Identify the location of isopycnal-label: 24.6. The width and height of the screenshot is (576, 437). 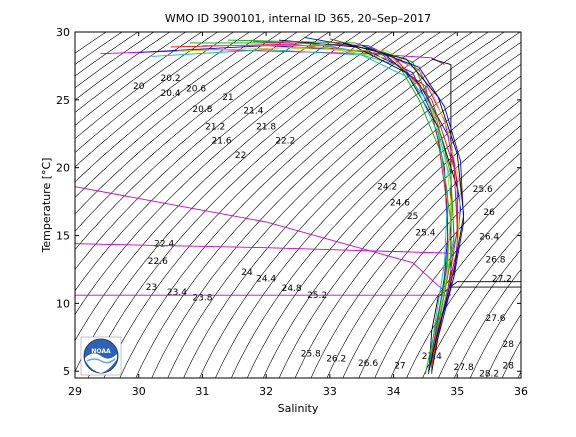
(400, 204).